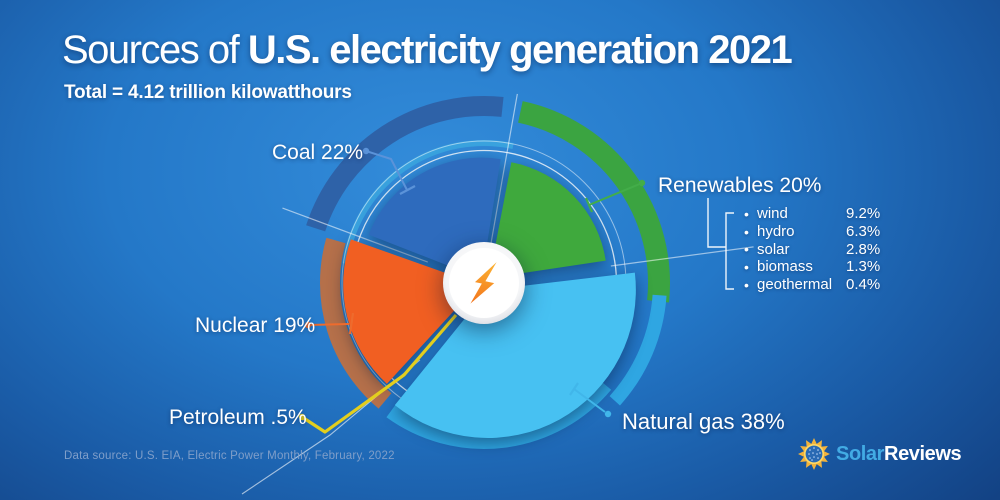  Describe the element at coordinates (863, 249) in the screenshot. I see `renewable-value: 2.8%` at that location.